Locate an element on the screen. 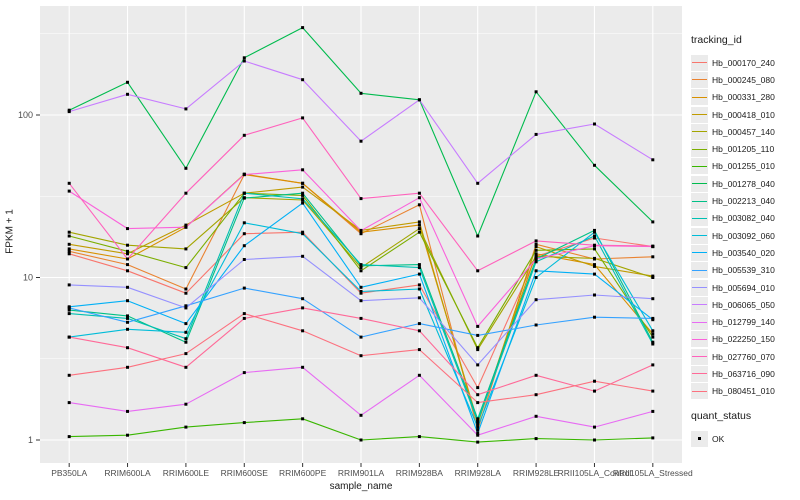 The height and width of the screenshot is (500, 800). y-axis-title: FPKM + 1 is located at coordinates (10, 231).